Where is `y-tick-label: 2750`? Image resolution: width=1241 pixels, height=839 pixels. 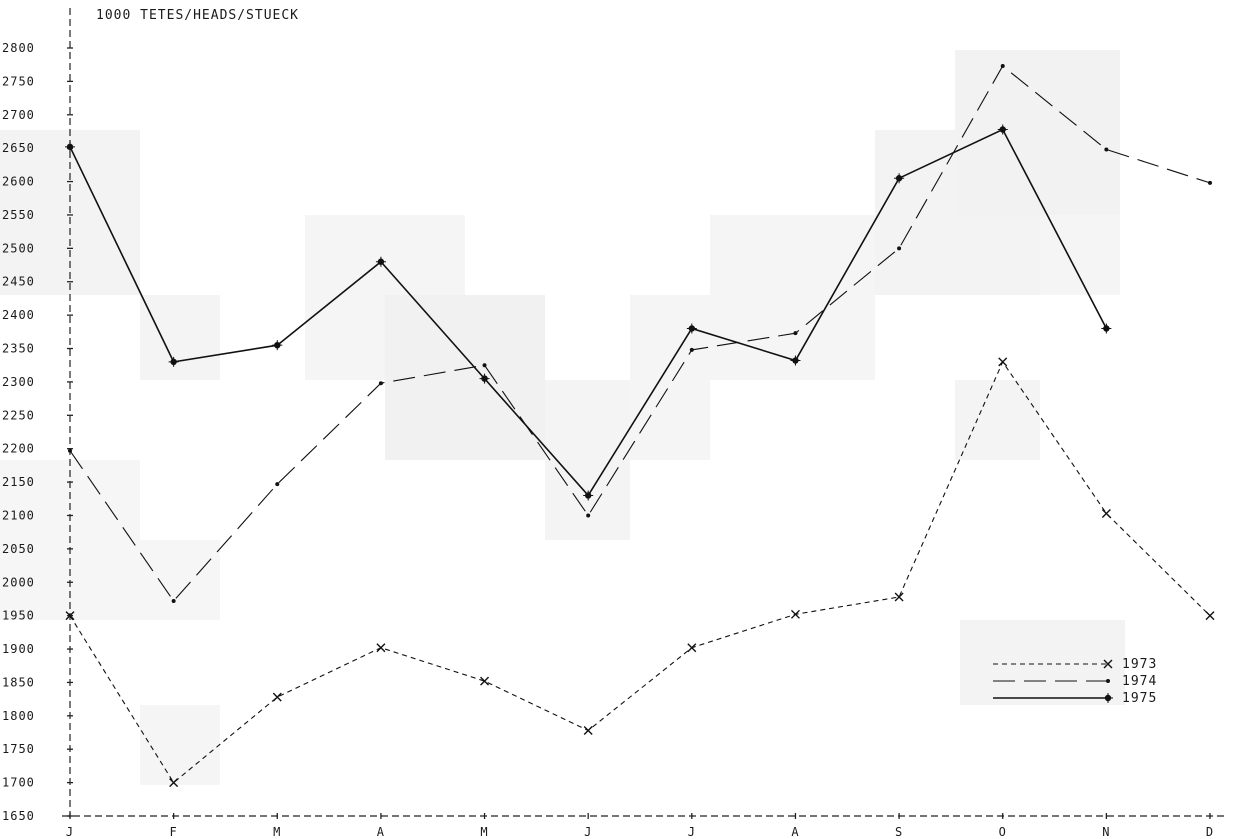 y-tick-label: 2750 is located at coordinates (18, 81).